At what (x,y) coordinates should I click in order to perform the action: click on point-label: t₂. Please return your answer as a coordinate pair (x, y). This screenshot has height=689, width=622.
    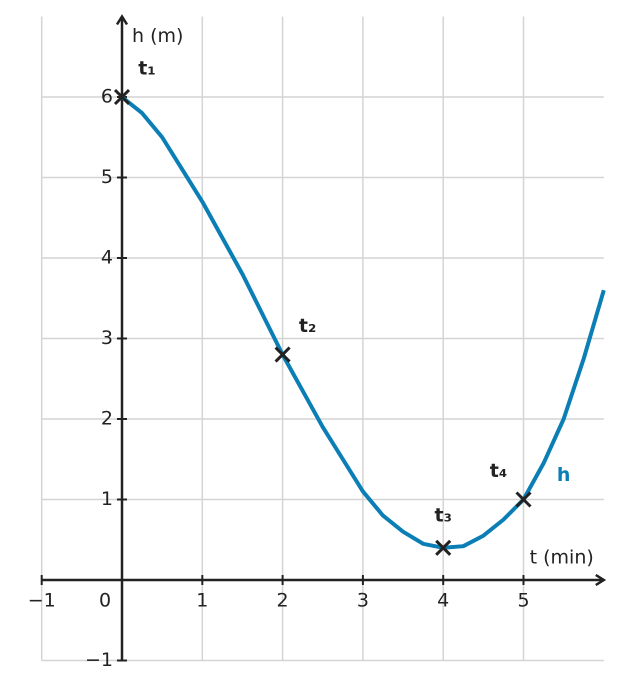
    Looking at the image, I should click on (307, 326).